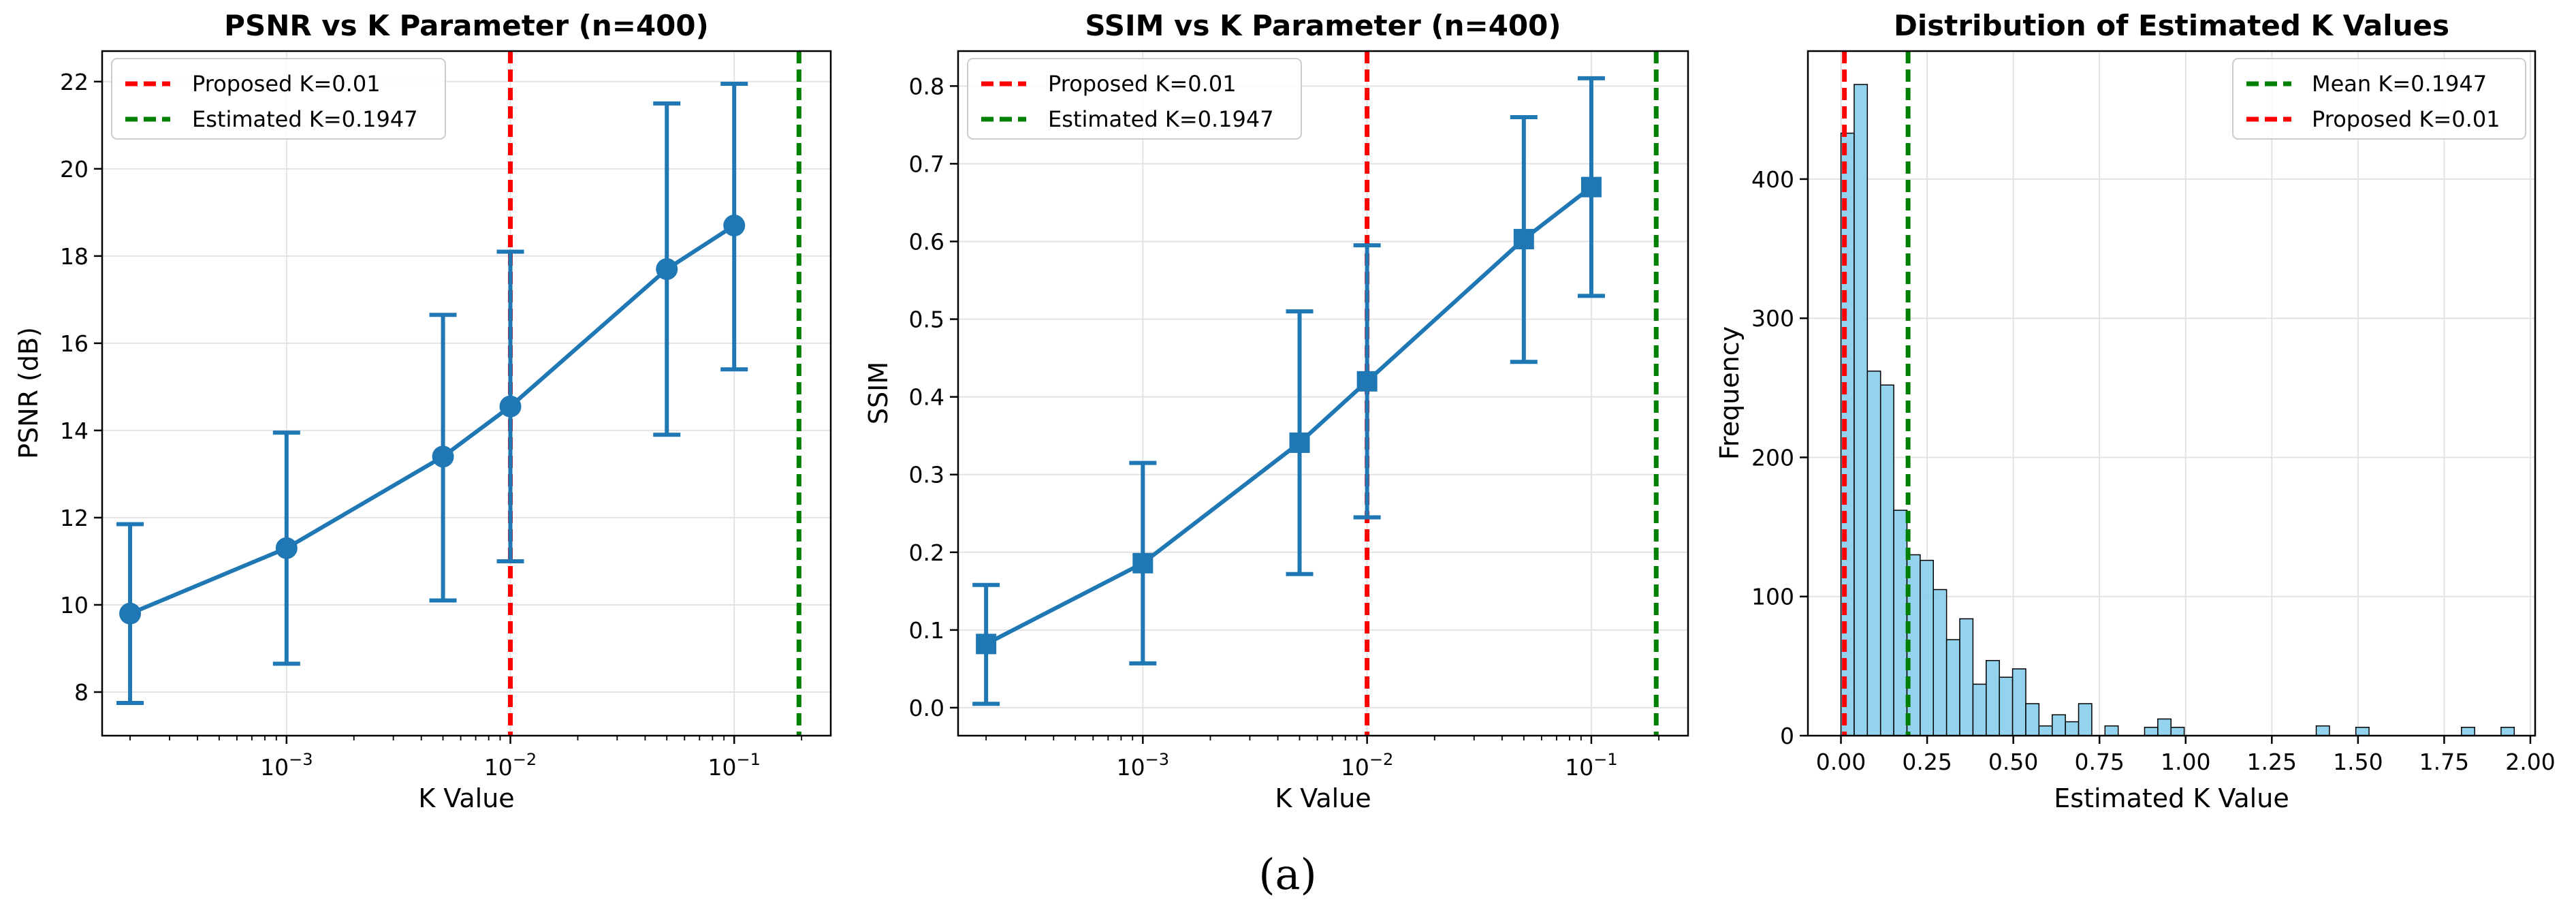 The image size is (2576, 908). What do you see at coordinates (734, 766) in the screenshot?
I see `psnr-x-tick-label: 10⁻¹` at bounding box center [734, 766].